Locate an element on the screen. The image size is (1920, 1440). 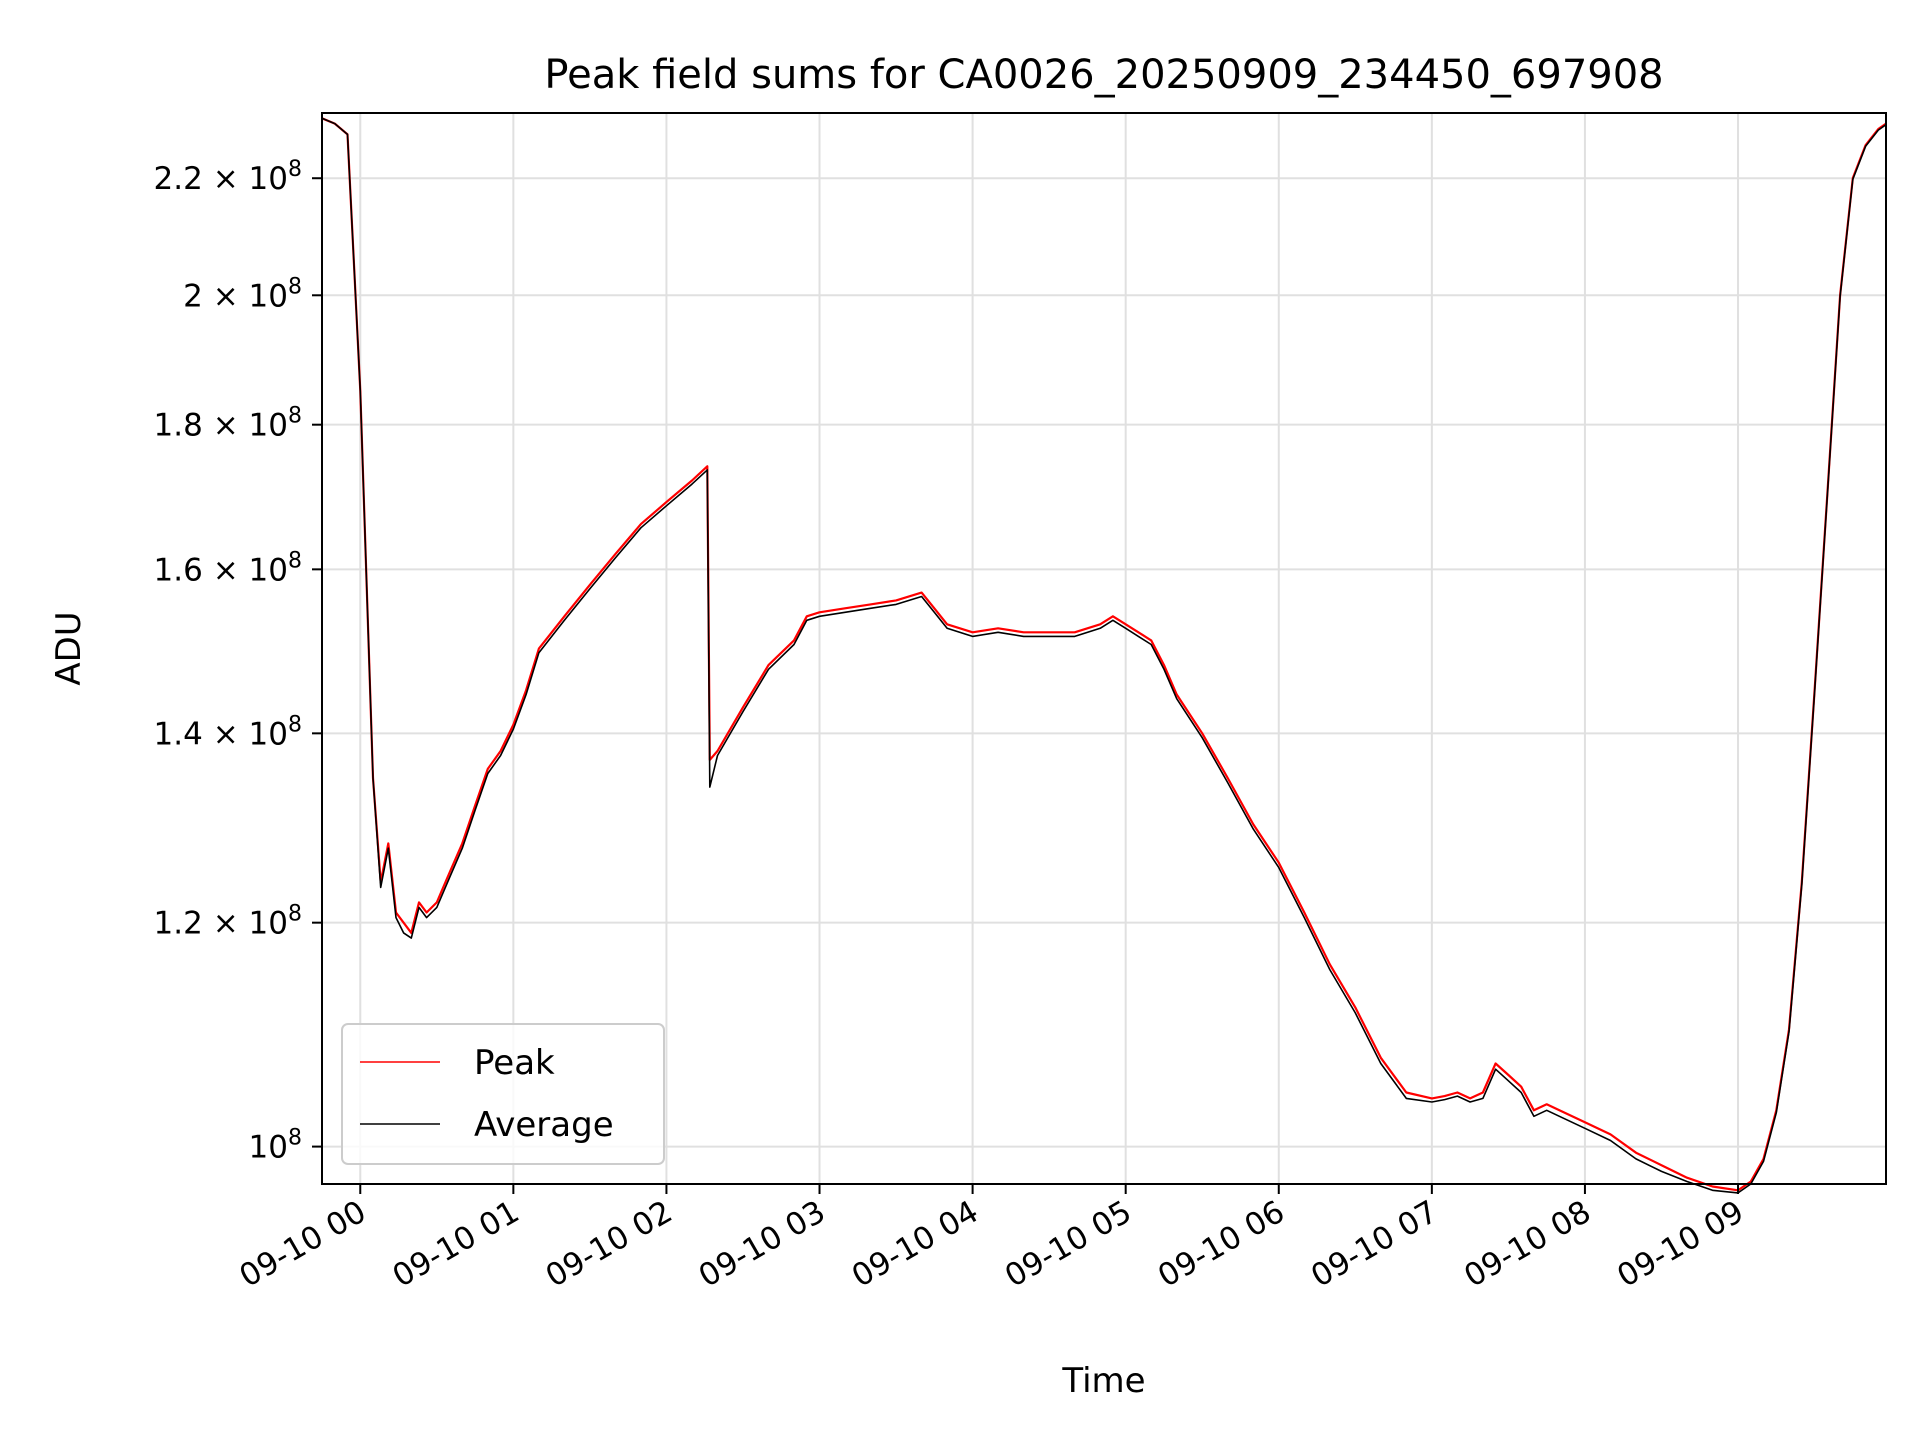
legend-box is located at coordinates (503, 1094).